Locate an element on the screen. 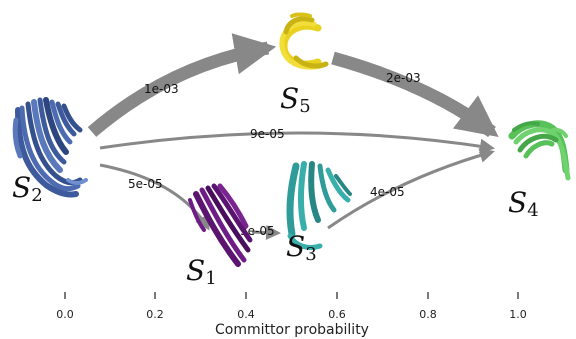 The height and width of the screenshot is (339, 576). state-label-s1-sub: 1 is located at coordinates (210, 278).